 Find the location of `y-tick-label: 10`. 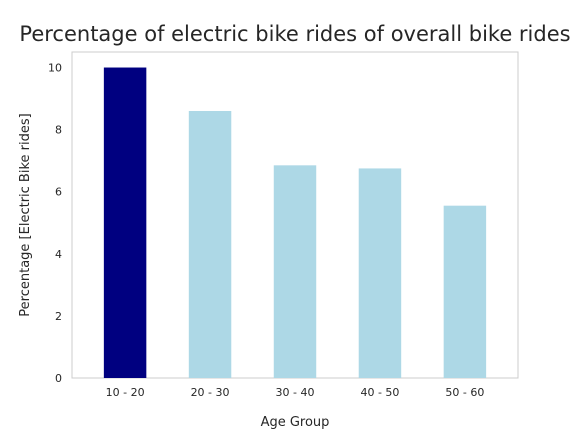

y-tick-label: 10 is located at coordinates (55, 68).